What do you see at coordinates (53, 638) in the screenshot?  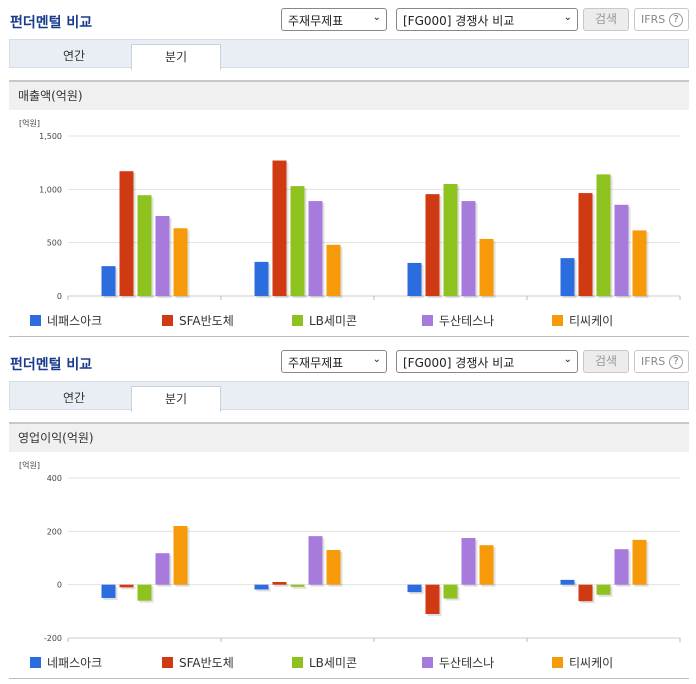 I see `y-tick-label: -200` at bounding box center [53, 638].